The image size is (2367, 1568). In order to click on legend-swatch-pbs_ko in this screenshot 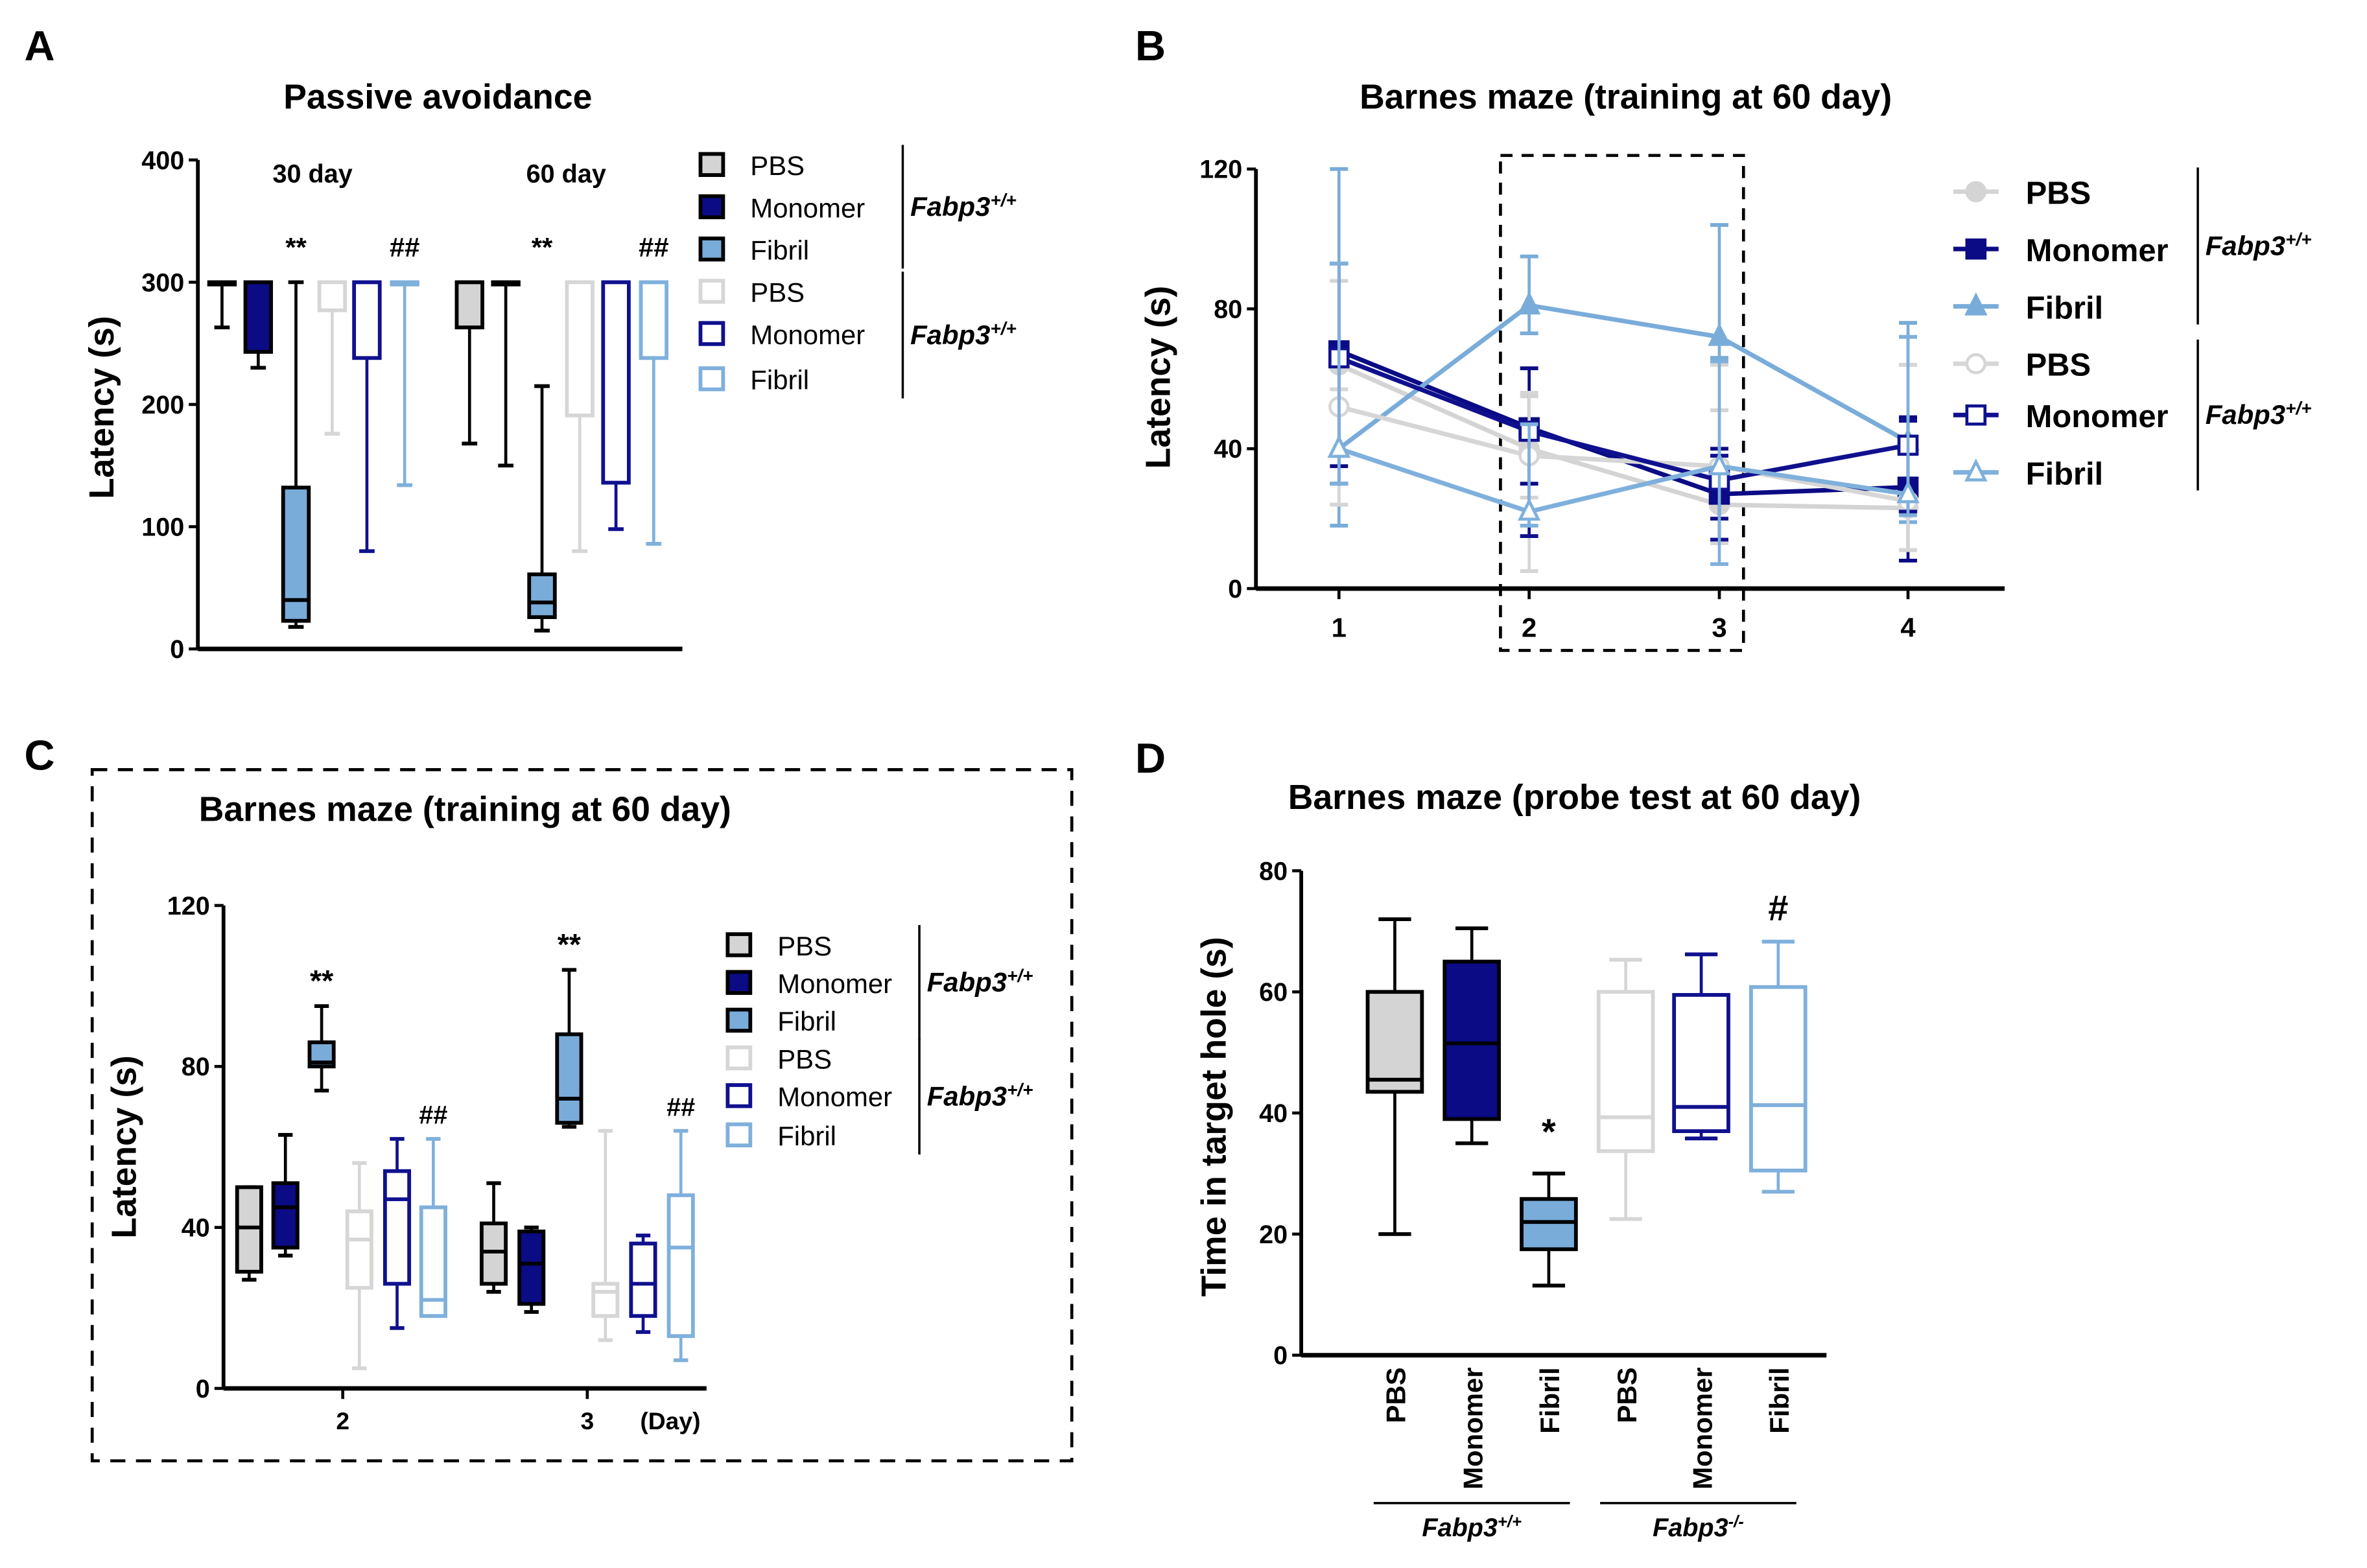, I will do `click(739, 1058)`.